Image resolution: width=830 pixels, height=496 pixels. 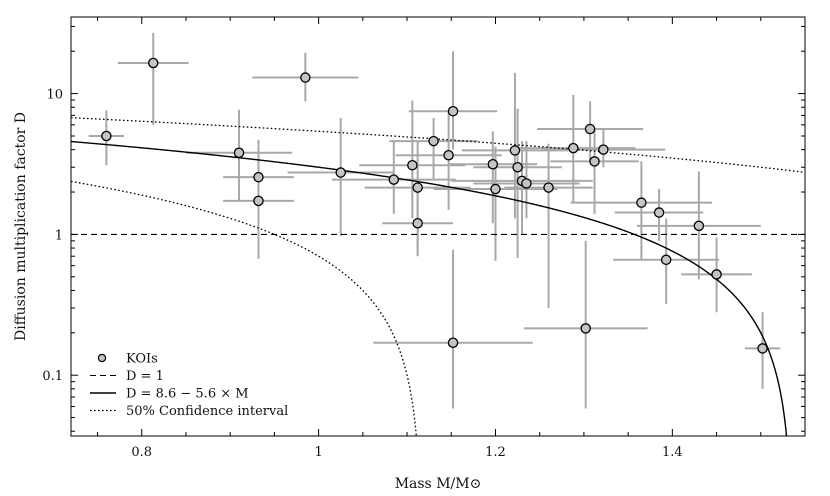 I want to click on y-axis-label: Diffusion multiplication factor D, so click(x=21, y=226).